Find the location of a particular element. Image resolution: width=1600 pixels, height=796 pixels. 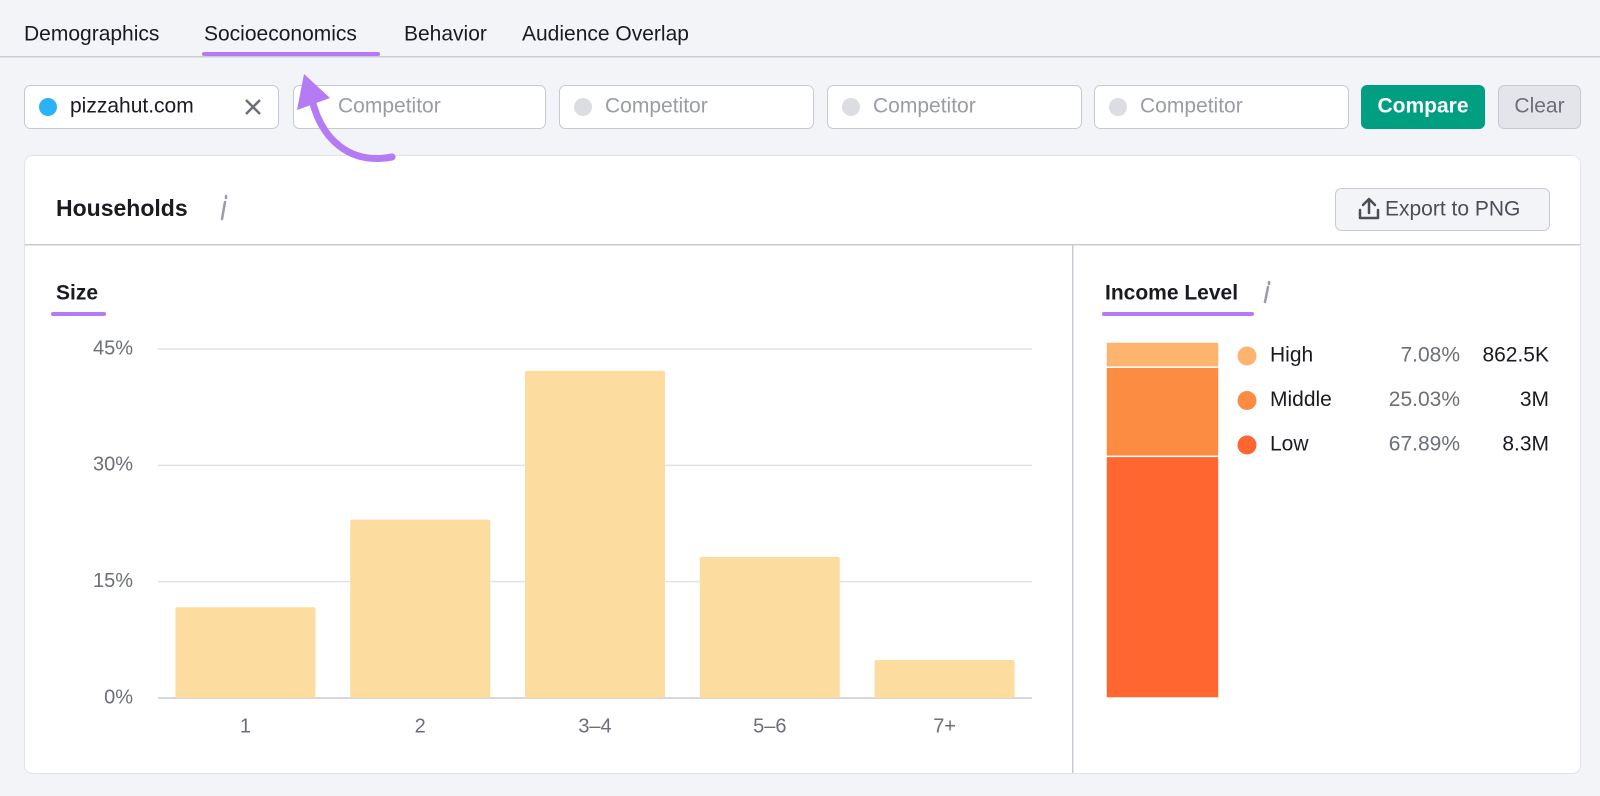

legend-percent: 7.08% is located at coordinates (1430, 355).